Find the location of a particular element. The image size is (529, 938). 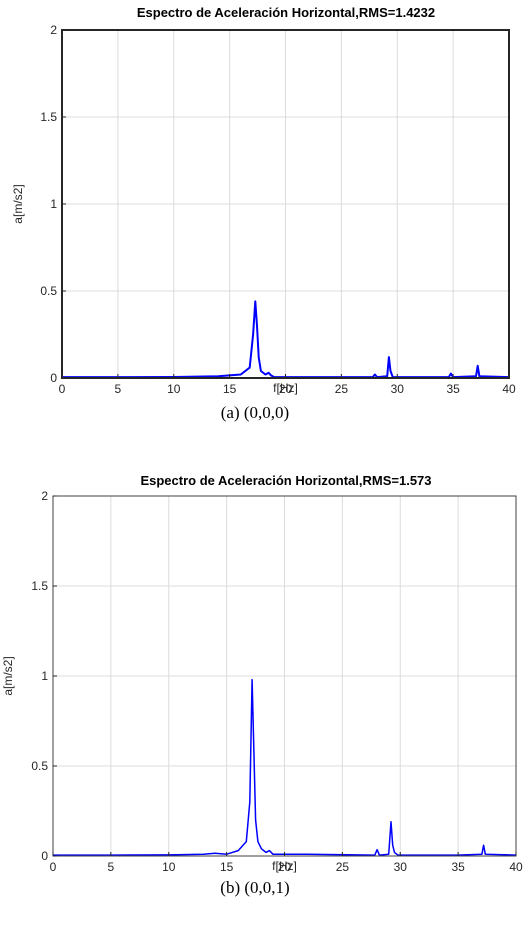

chart-b-x-tick-label: 0 is located at coordinates (53, 867).